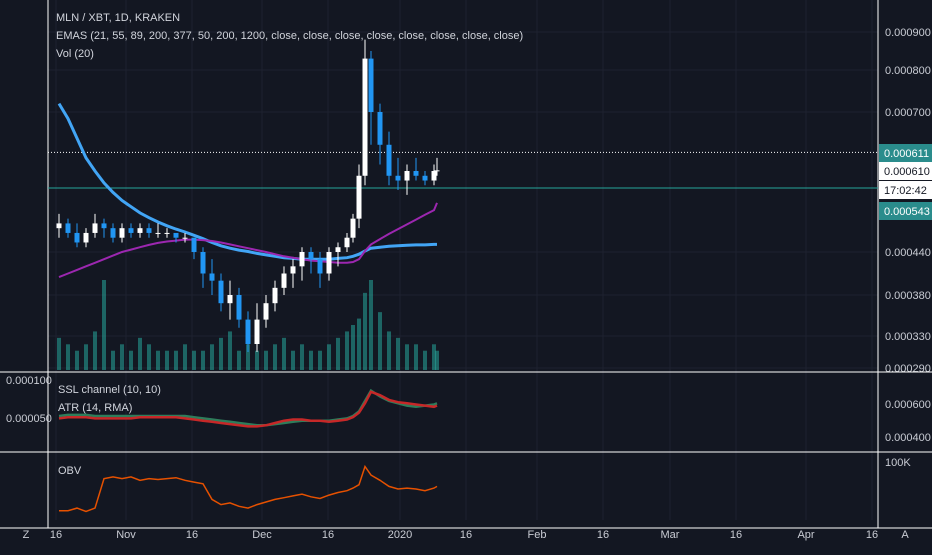 The height and width of the screenshot is (555, 932). I want to click on last-price-tag: 0.000611, so click(906, 154).